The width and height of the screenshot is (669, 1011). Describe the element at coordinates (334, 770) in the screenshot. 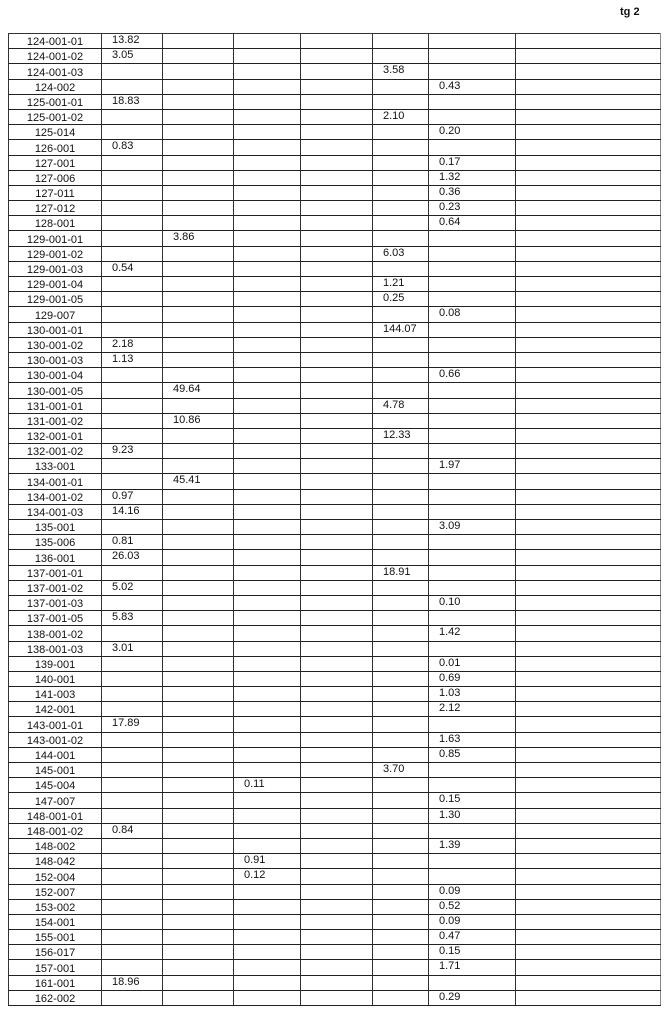

I see `table-row: 145-001 3.70` at that location.